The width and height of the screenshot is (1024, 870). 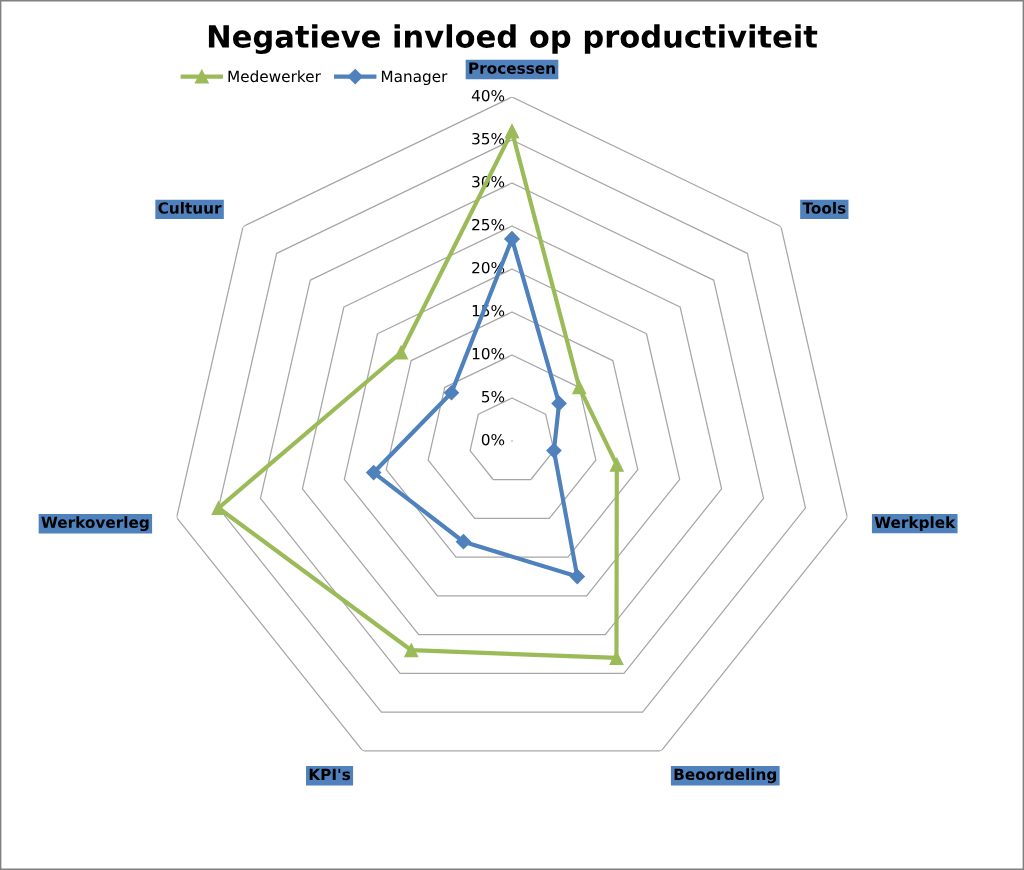 What do you see at coordinates (493, 439) in the screenshot?
I see `y-tick-label: 0%` at bounding box center [493, 439].